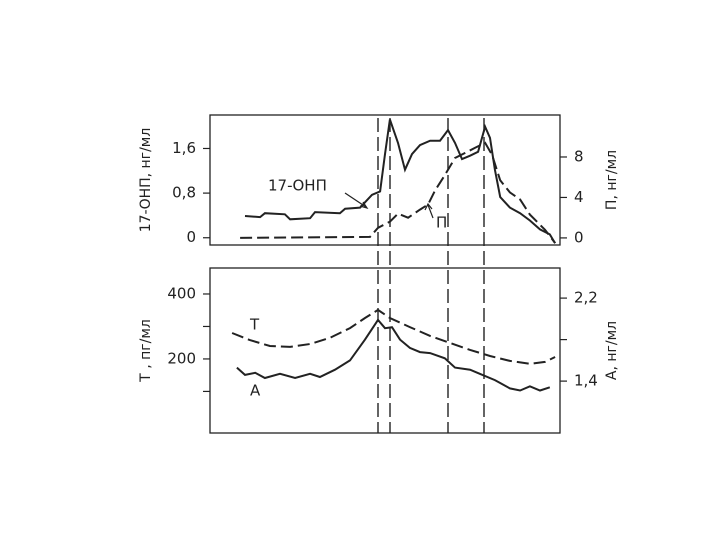 The height and width of the screenshot is (540, 720). What do you see at coordinates (146, 180) in the screenshot?
I see `y-axis-label: 17-ОНП, нг/мл` at bounding box center [146, 180].